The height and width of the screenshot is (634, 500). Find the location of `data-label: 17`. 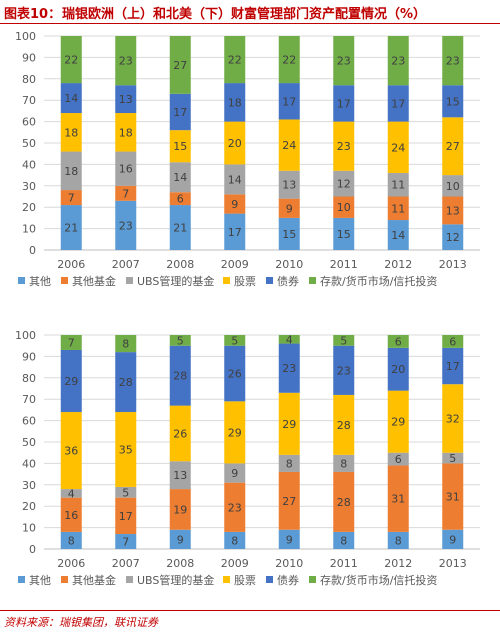

data-label: 17 is located at coordinates (398, 103).